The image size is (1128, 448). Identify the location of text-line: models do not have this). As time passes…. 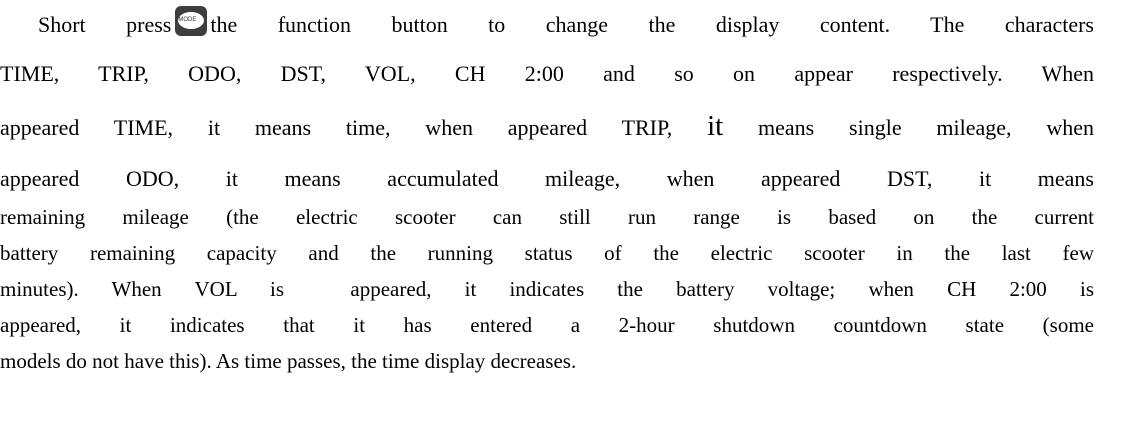
(547, 361).